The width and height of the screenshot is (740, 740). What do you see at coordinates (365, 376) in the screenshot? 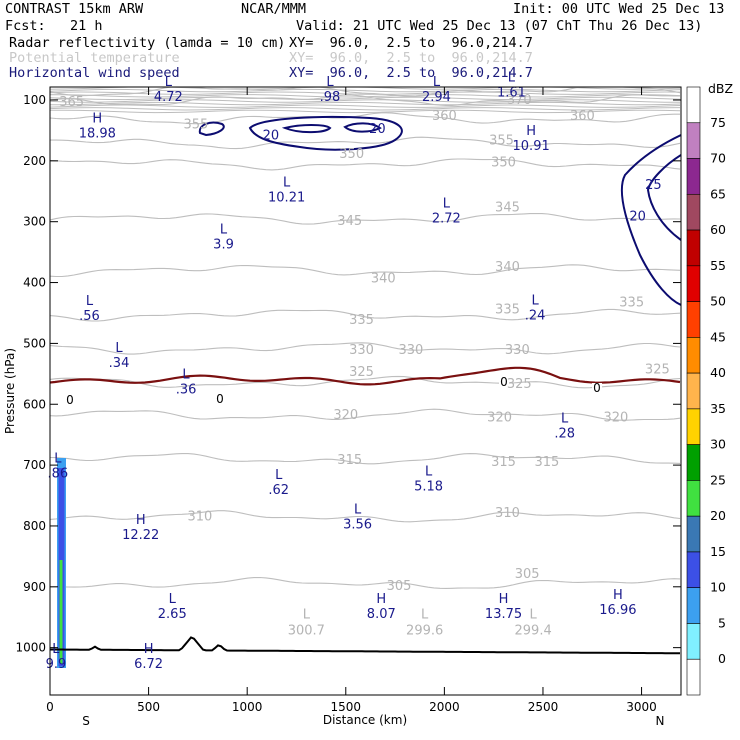
I see `reflectivity-zero-contour` at bounding box center [365, 376].